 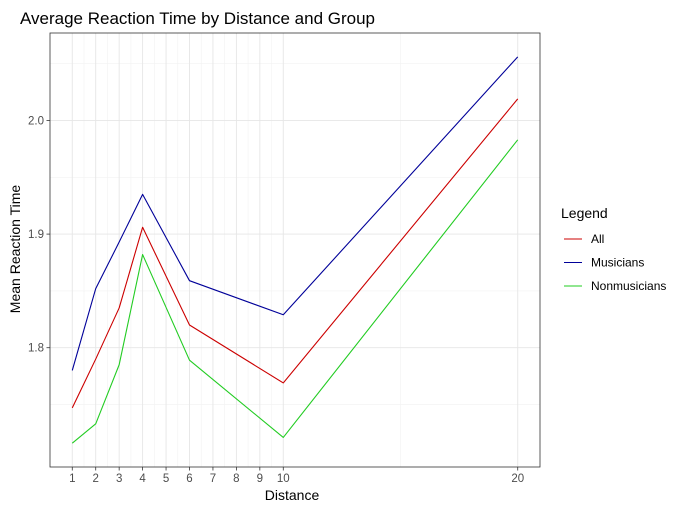 What do you see at coordinates (119, 479) in the screenshot?
I see `x-tick-label: 3` at bounding box center [119, 479].